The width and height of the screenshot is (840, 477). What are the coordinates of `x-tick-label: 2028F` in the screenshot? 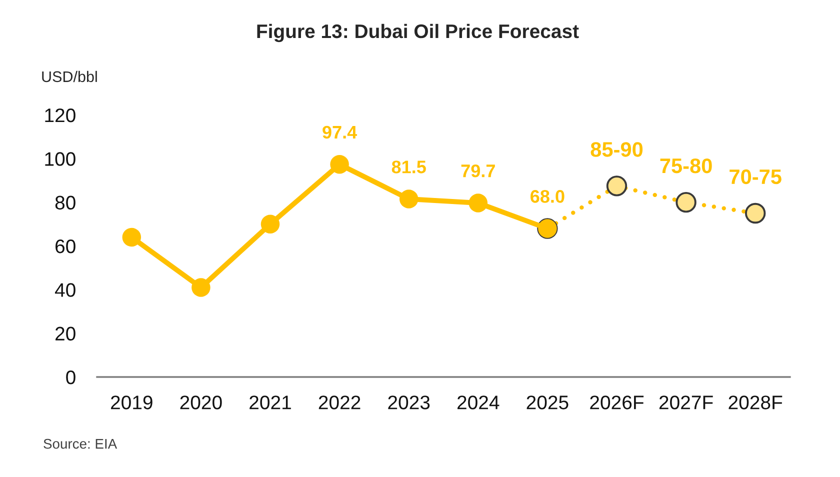 It's located at (755, 403).